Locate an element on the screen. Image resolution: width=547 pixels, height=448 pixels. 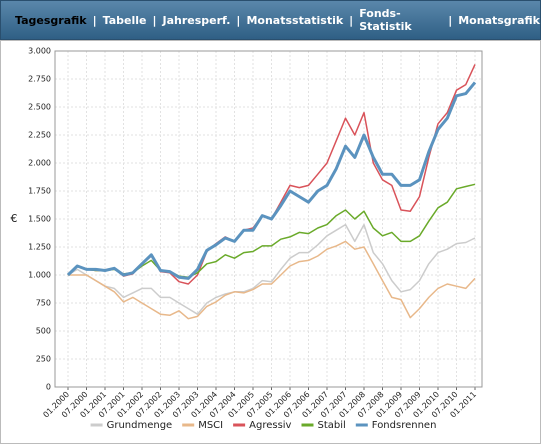
tab: Monatsstatistik is located at coordinates (295, 20).